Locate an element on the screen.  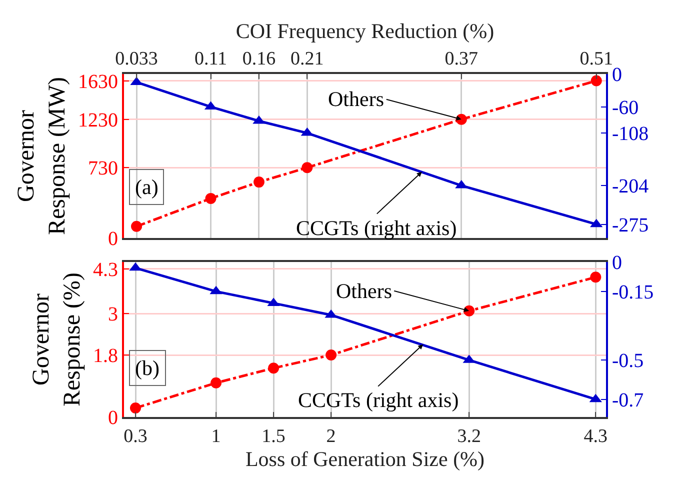
annotation: (a) is located at coordinates (146, 187).